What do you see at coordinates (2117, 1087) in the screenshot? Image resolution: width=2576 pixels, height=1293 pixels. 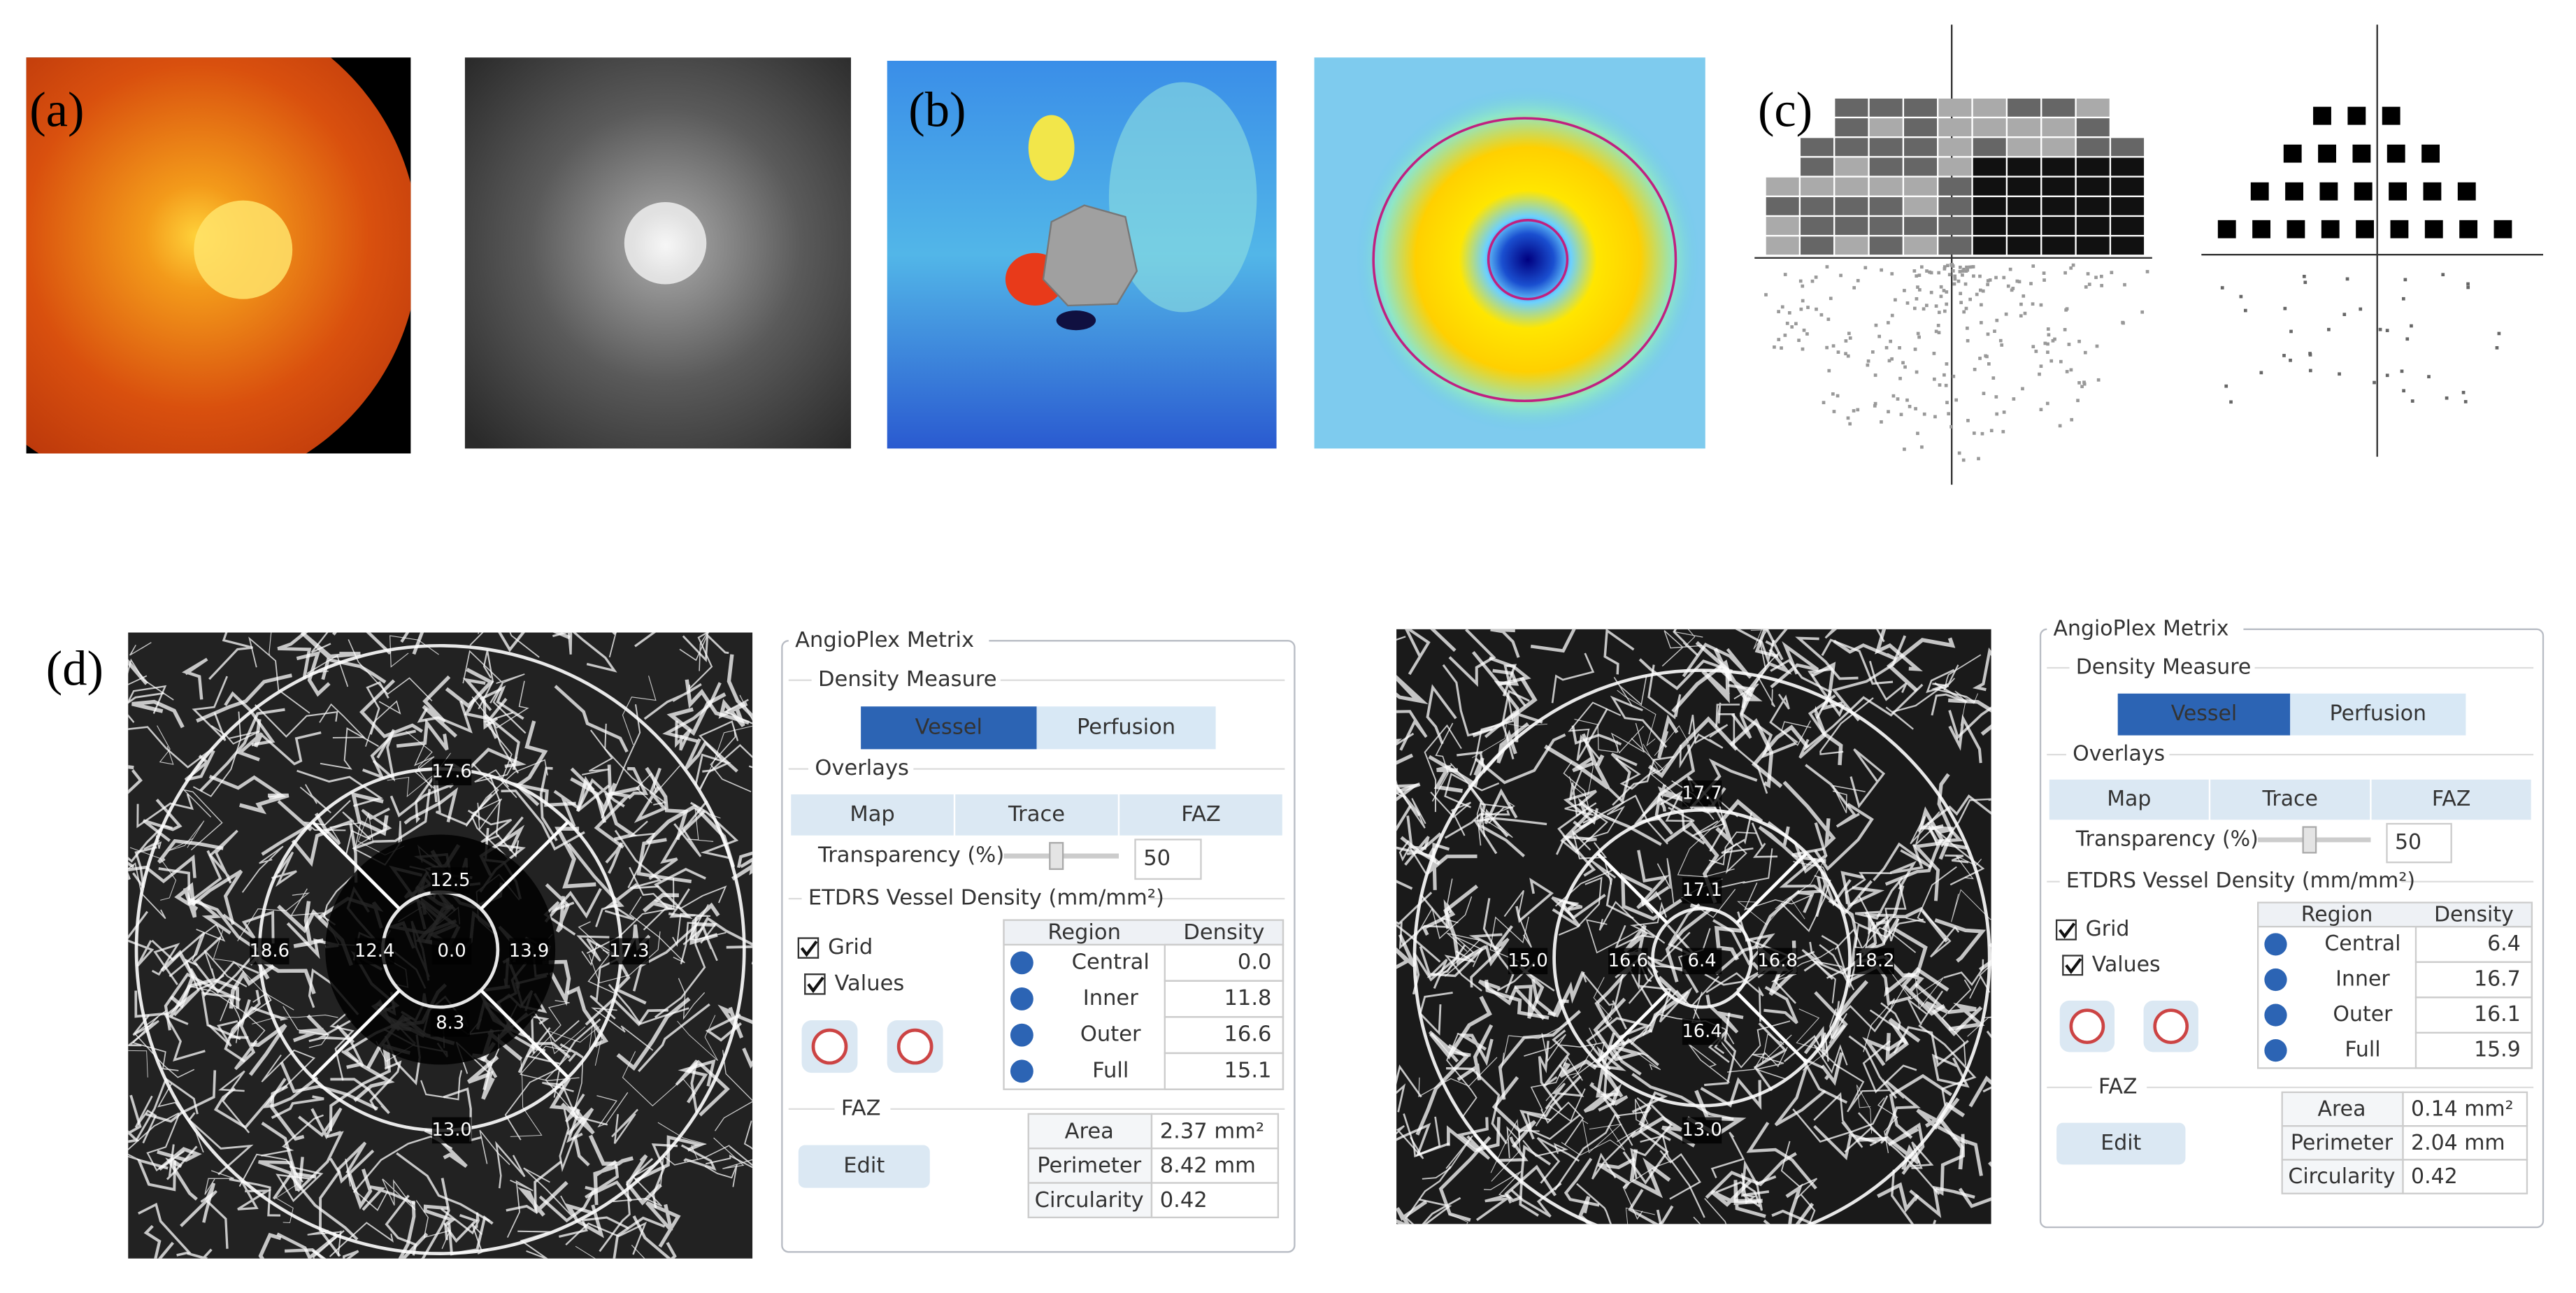 I see `label: FAZ` at bounding box center [2117, 1087].